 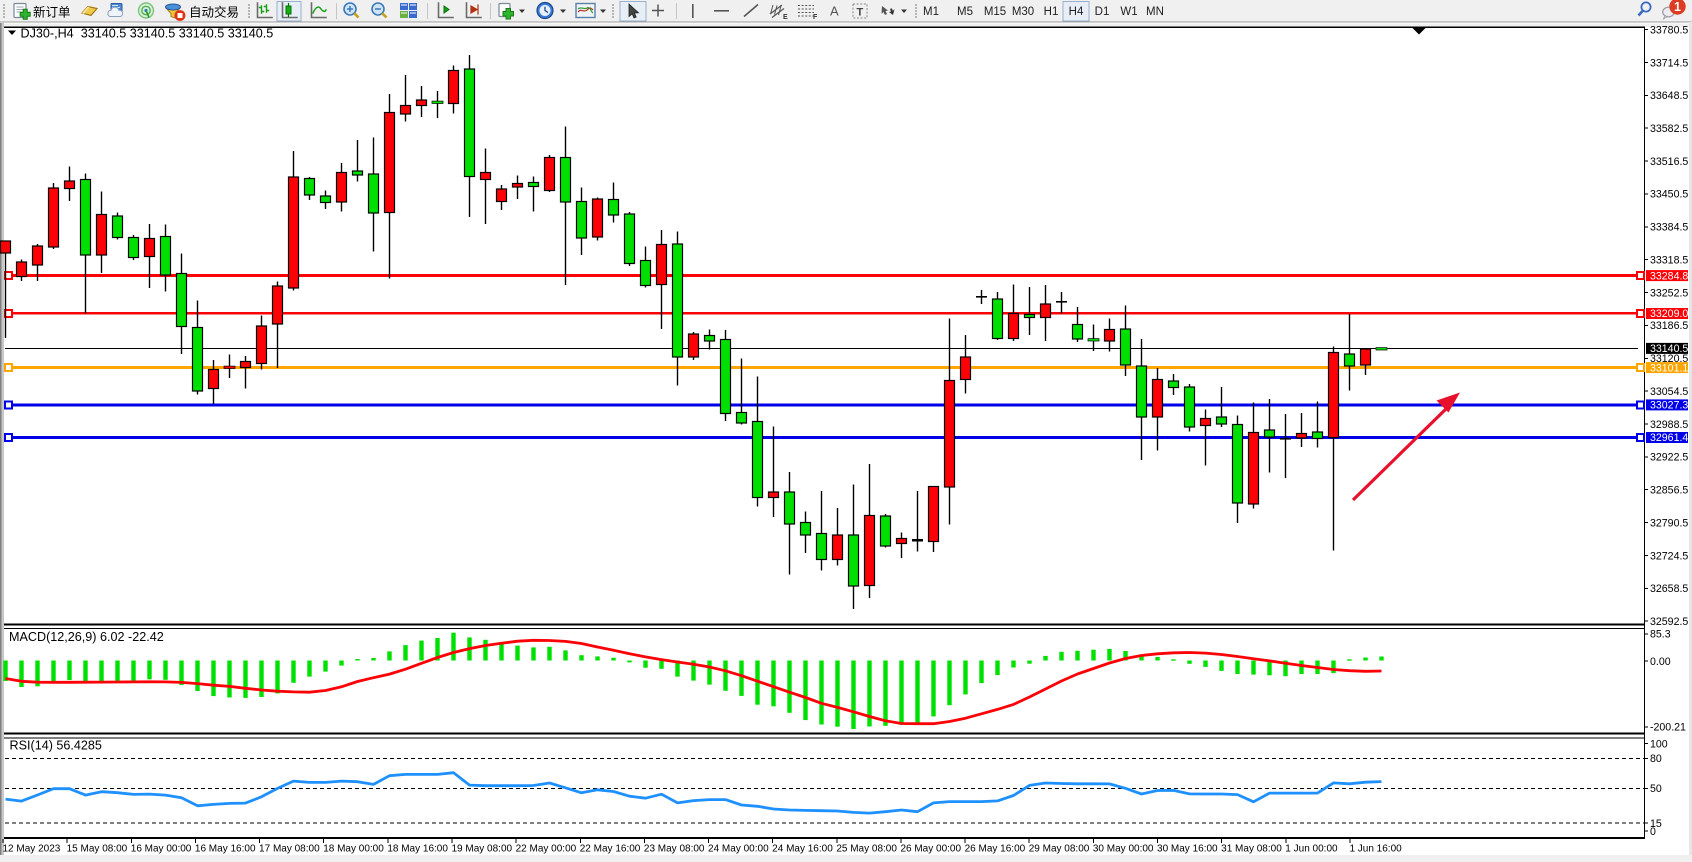 What do you see at coordinates (1669, 129) in the screenshot?
I see `svg-text: 33582.5` at bounding box center [1669, 129].